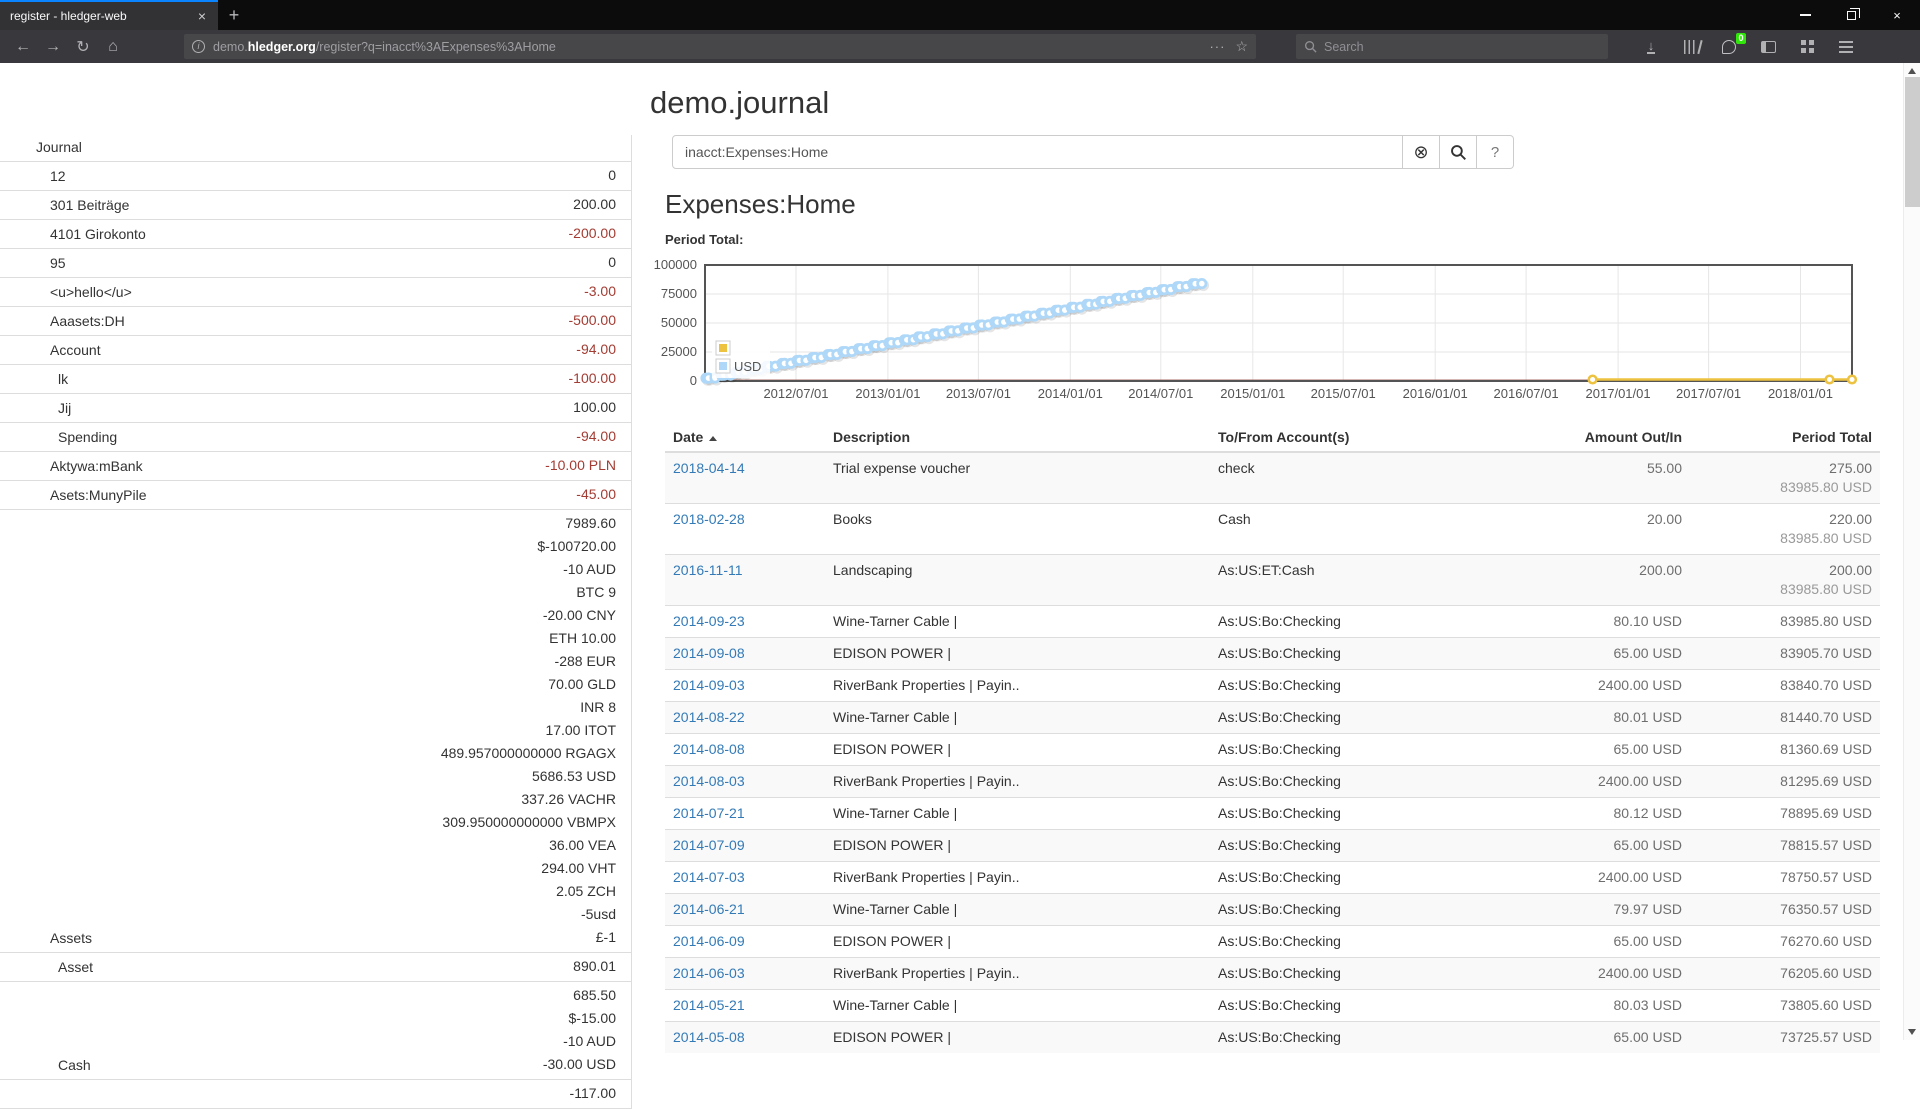  What do you see at coordinates (592, 1093) in the screenshot?
I see `account-balance: -117.00` at bounding box center [592, 1093].